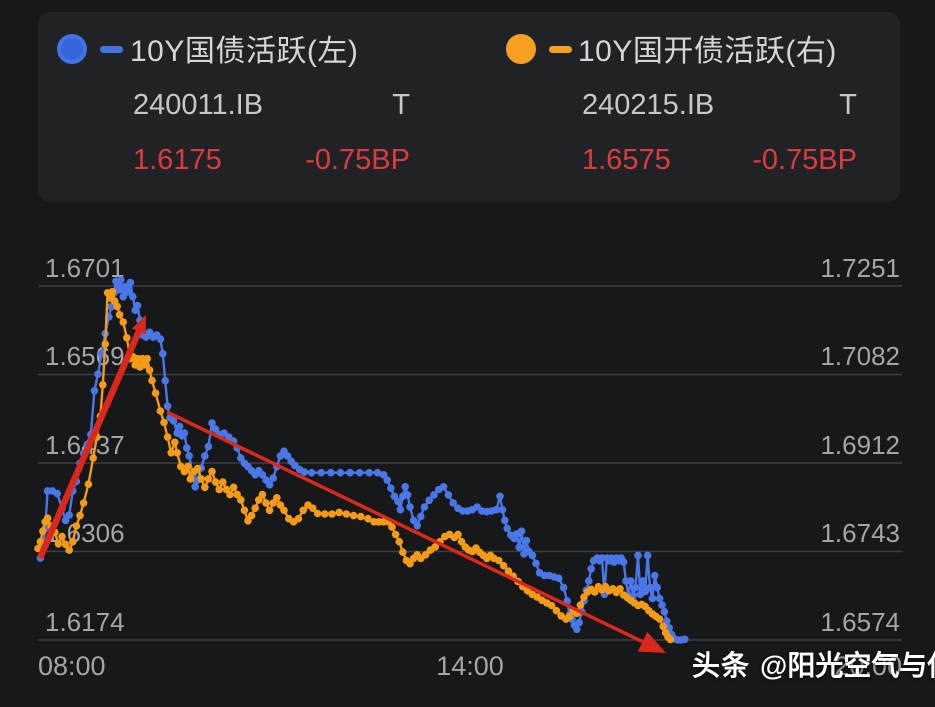 The height and width of the screenshot is (707, 935). Describe the element at coordinates (626, 160) in the screenshot. I see `series-right-price: 1.6575` at that location.